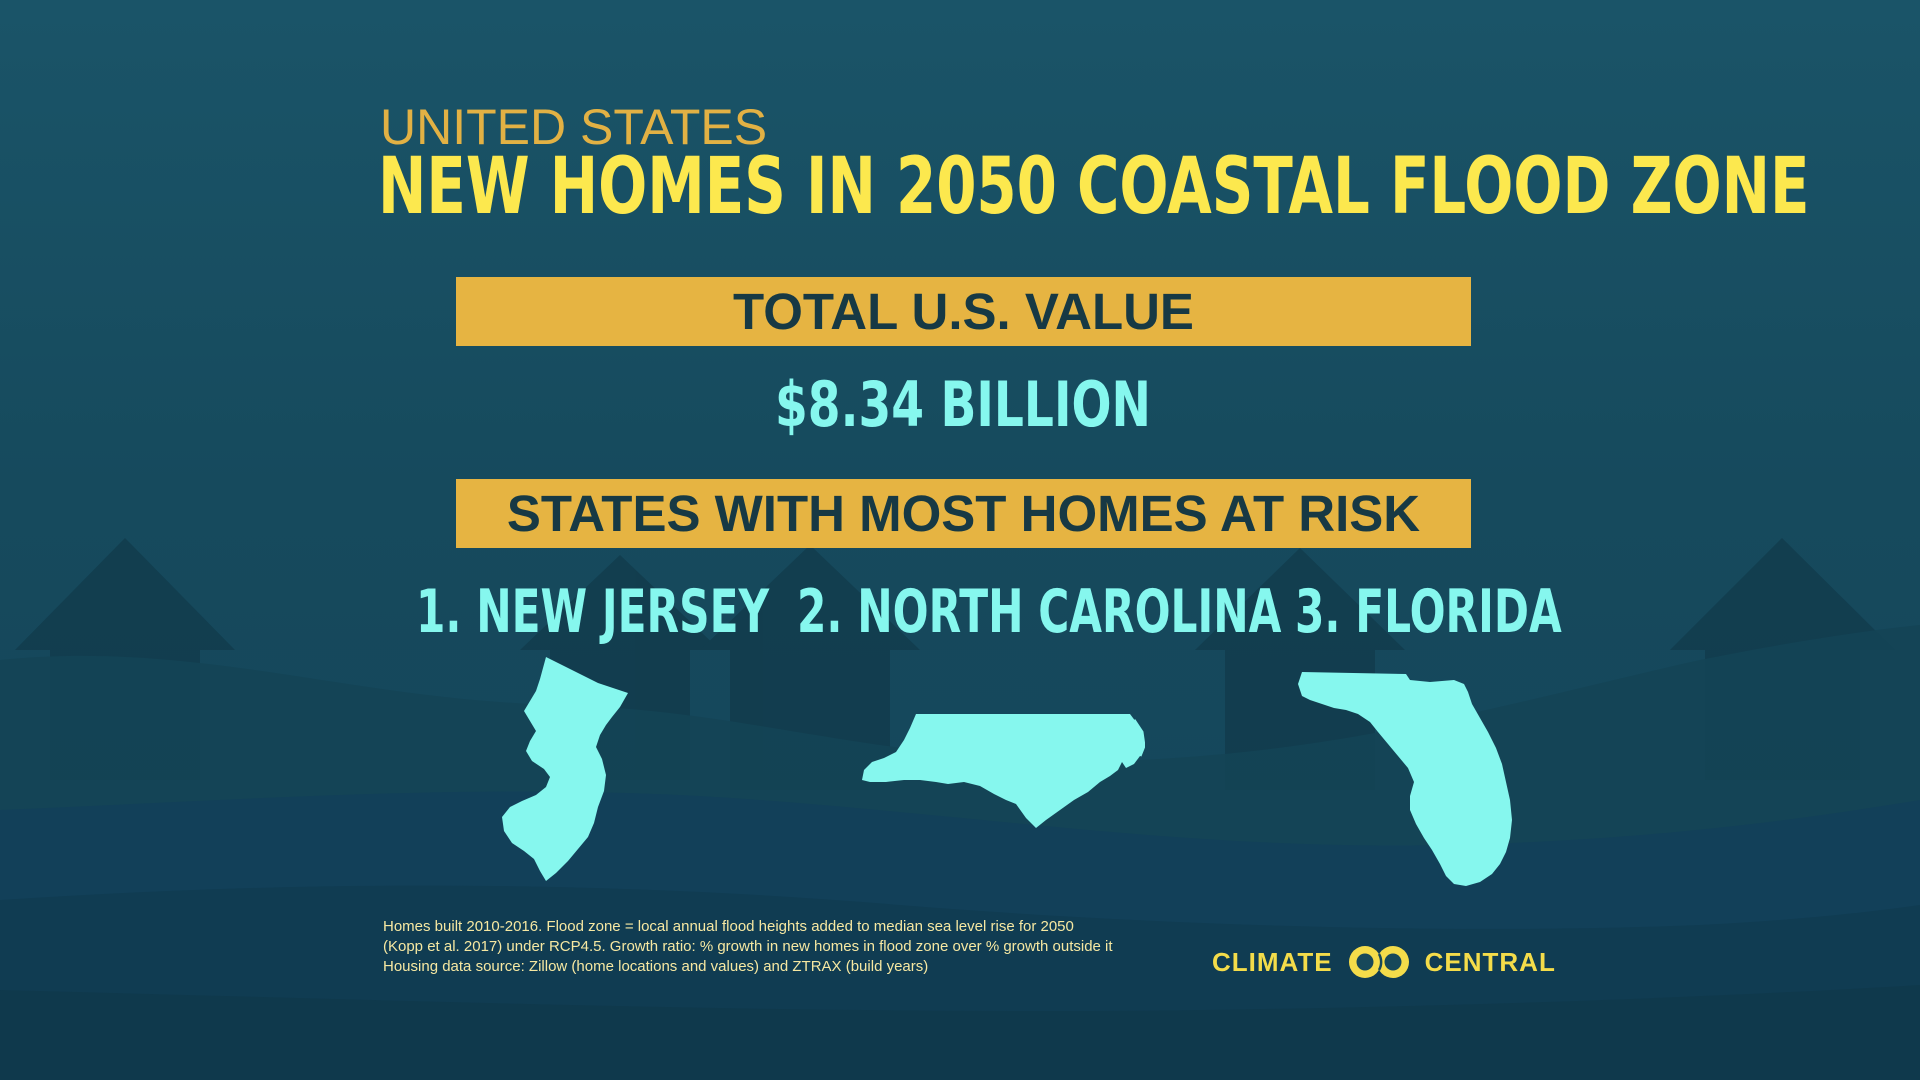 This screenshot has height=1080, width=1920. I want to click on north-carolina-map-icon, so click(1003, 771).